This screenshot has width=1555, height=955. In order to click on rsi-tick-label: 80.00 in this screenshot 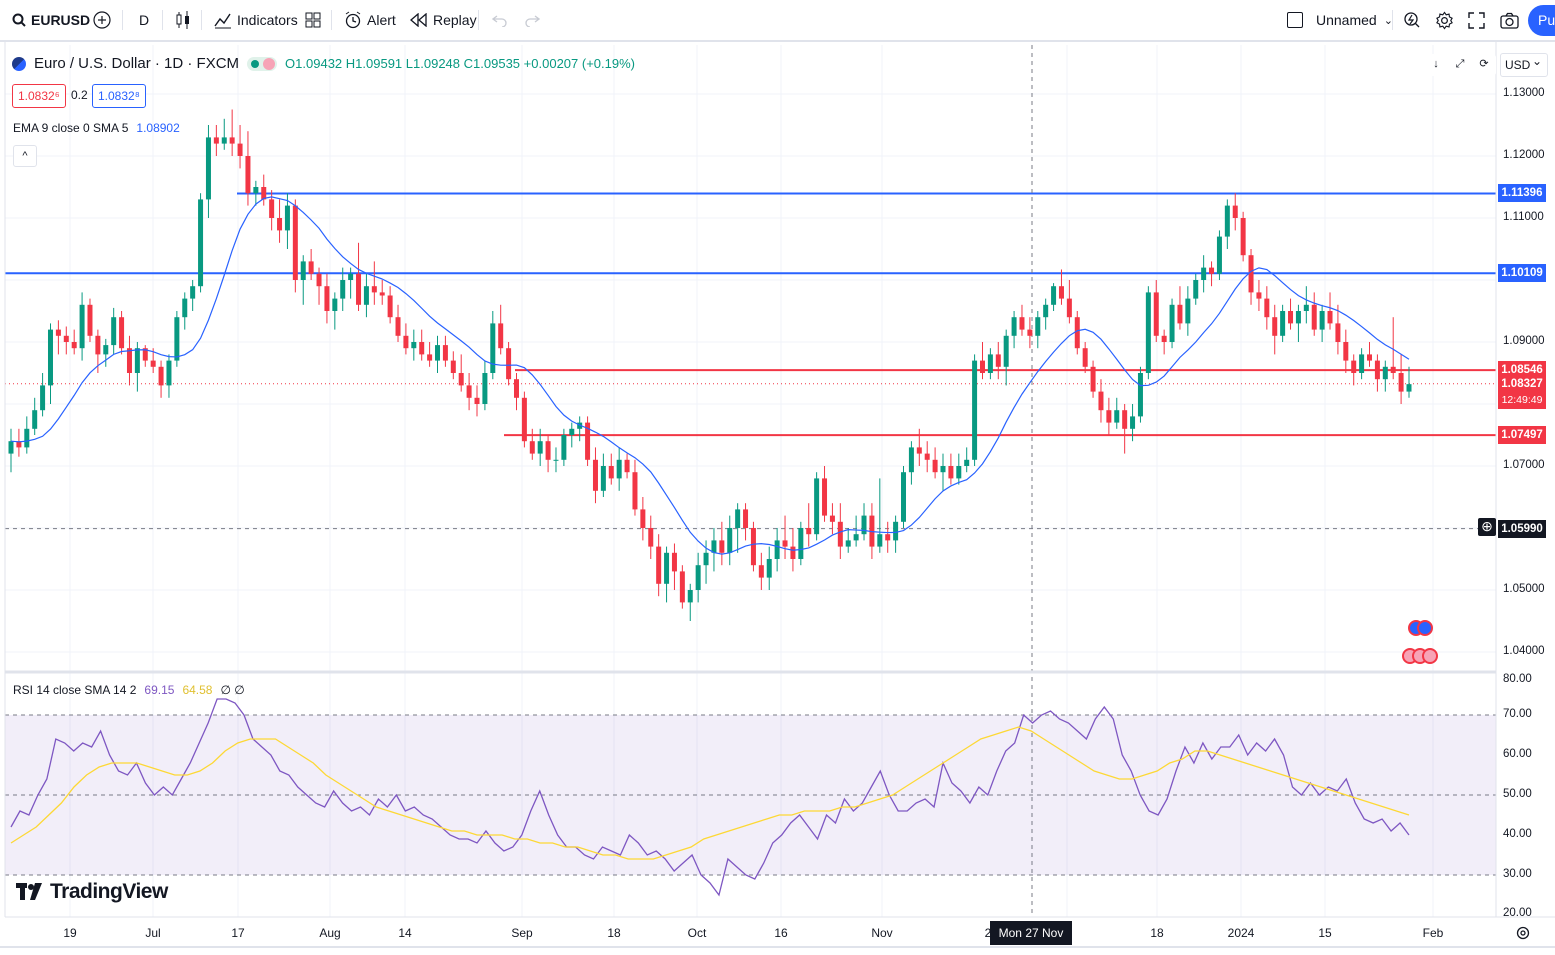, I will do `click(1517, 679)`.